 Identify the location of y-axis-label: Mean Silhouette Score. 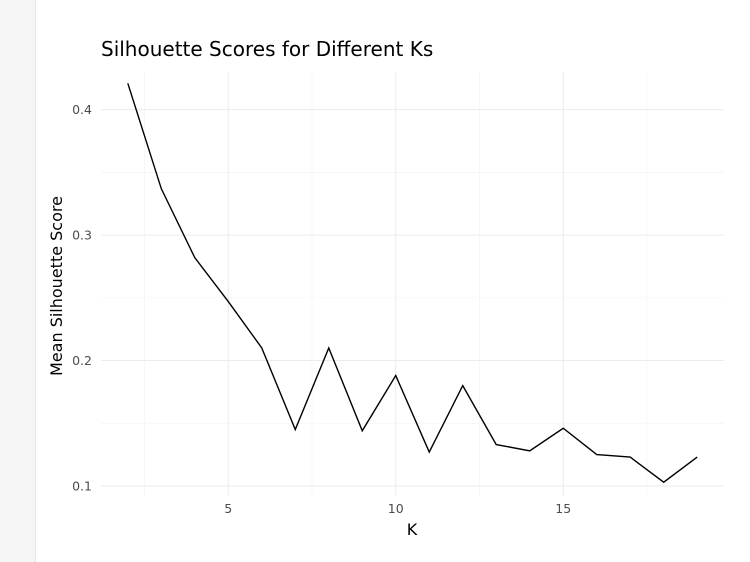
(56, 286).